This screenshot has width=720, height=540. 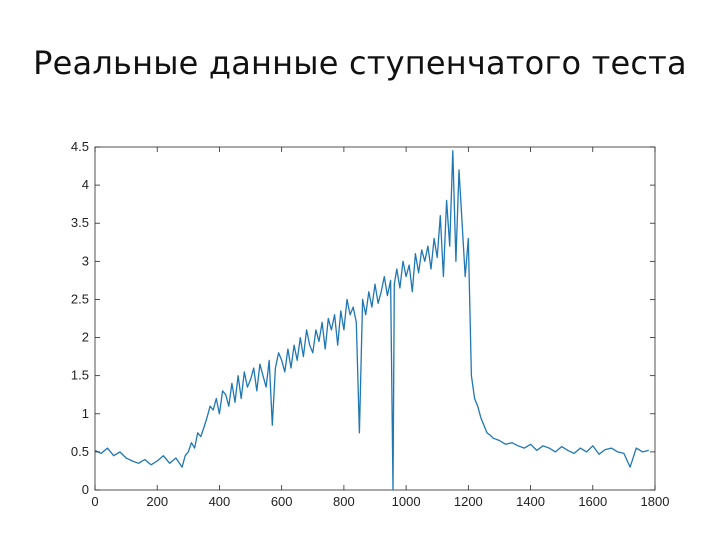 I want to click on y-tick-label: 0.5, so click(x=80, y=451).